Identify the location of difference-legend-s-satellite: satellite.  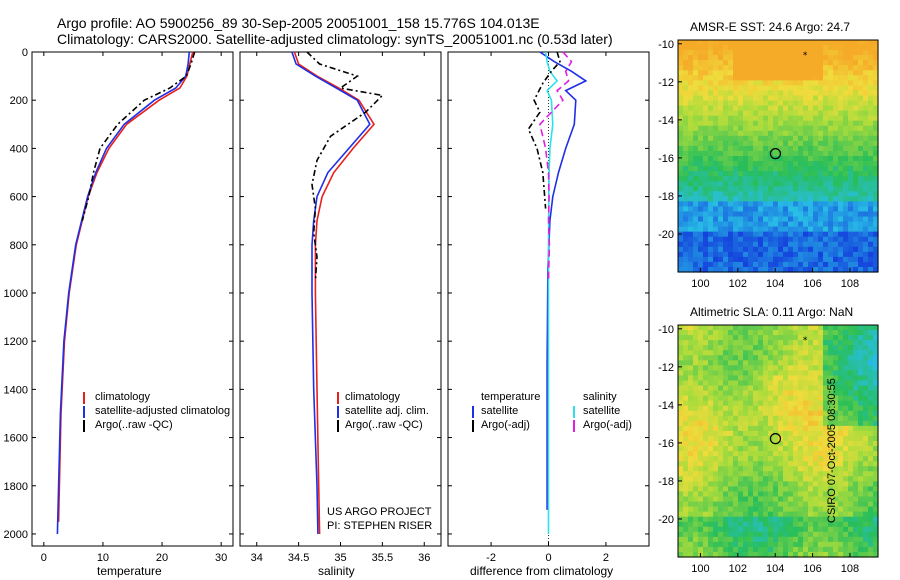
(602, 411).